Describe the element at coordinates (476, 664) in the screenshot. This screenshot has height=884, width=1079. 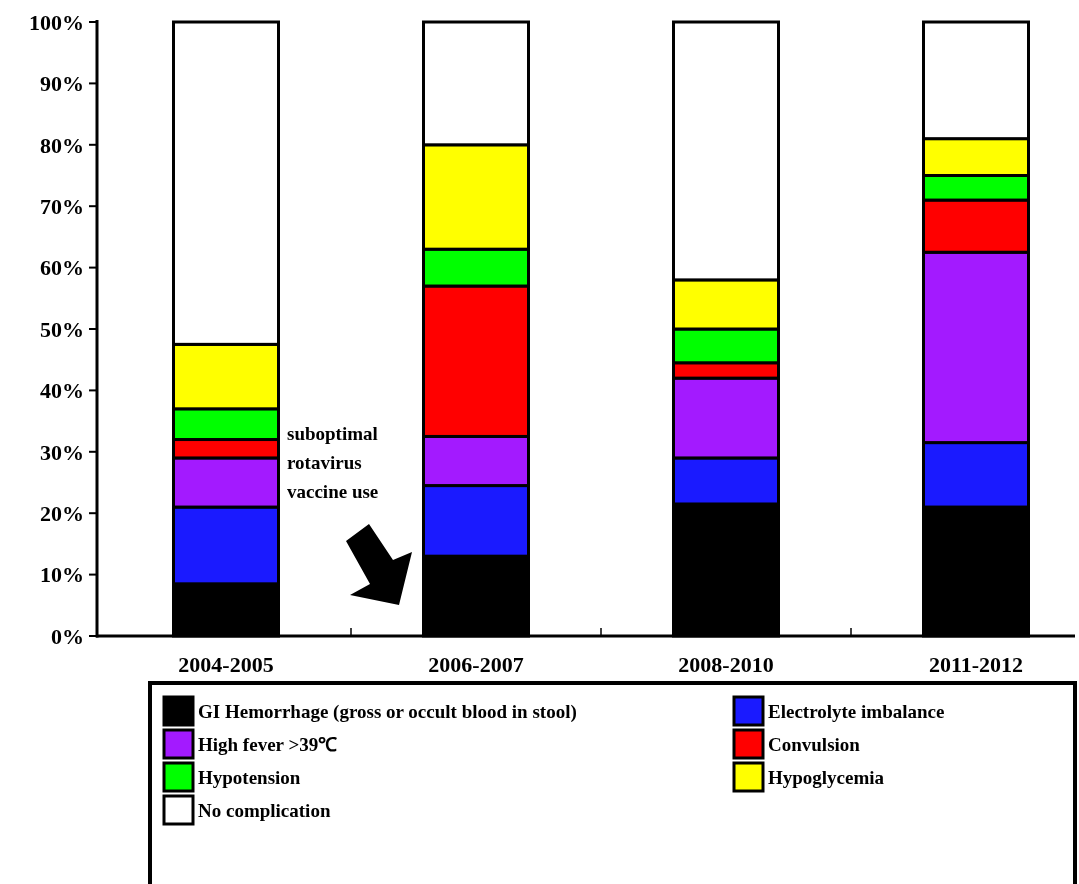
I see `x-tick-label: 2006-2007` at that location.